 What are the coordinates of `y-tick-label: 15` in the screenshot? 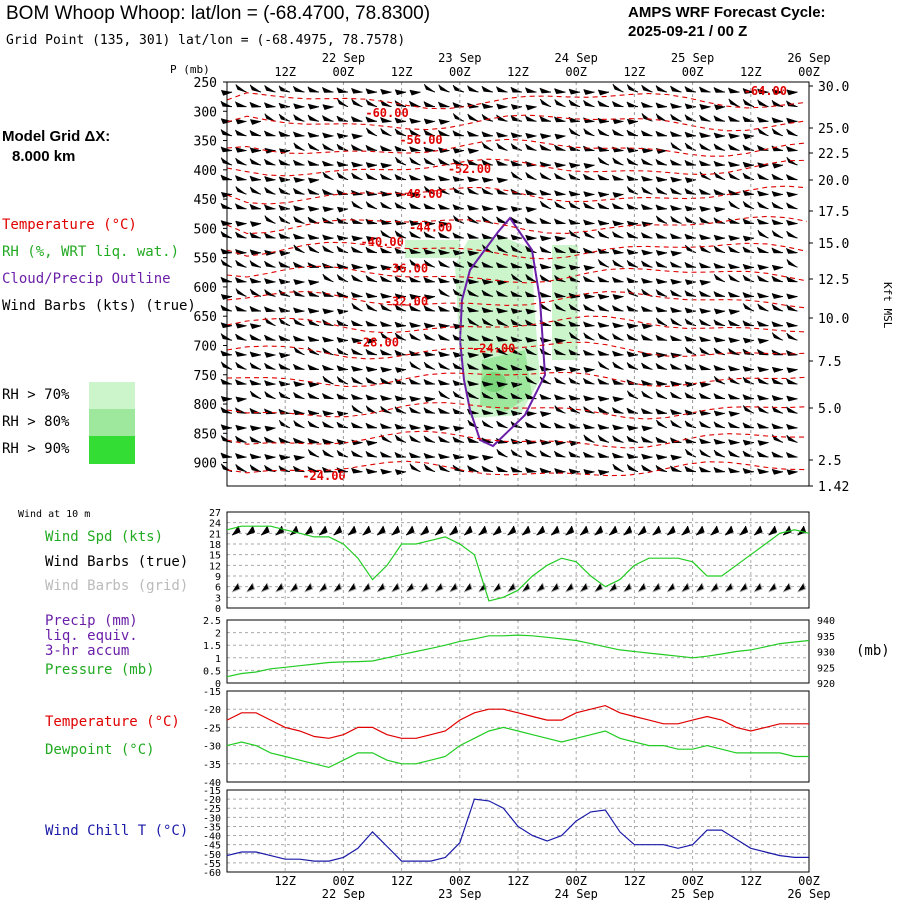 It's located at (215, 556).